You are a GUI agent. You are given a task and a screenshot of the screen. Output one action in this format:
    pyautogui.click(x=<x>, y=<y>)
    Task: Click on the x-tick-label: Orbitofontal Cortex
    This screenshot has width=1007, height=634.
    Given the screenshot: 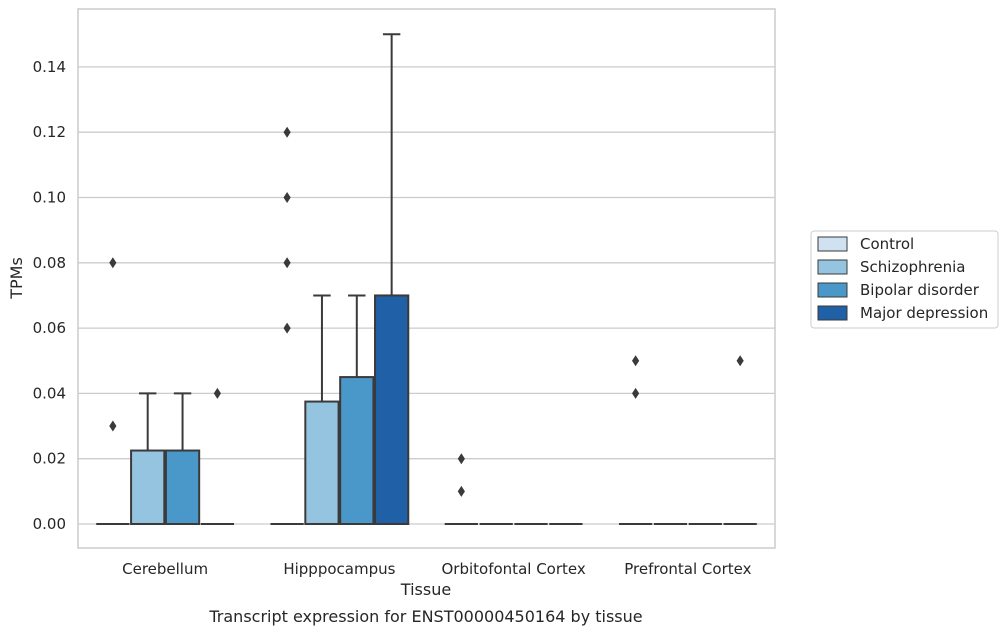 What is the action you would take?
    pyautogui.click(x=514, y=569)
    